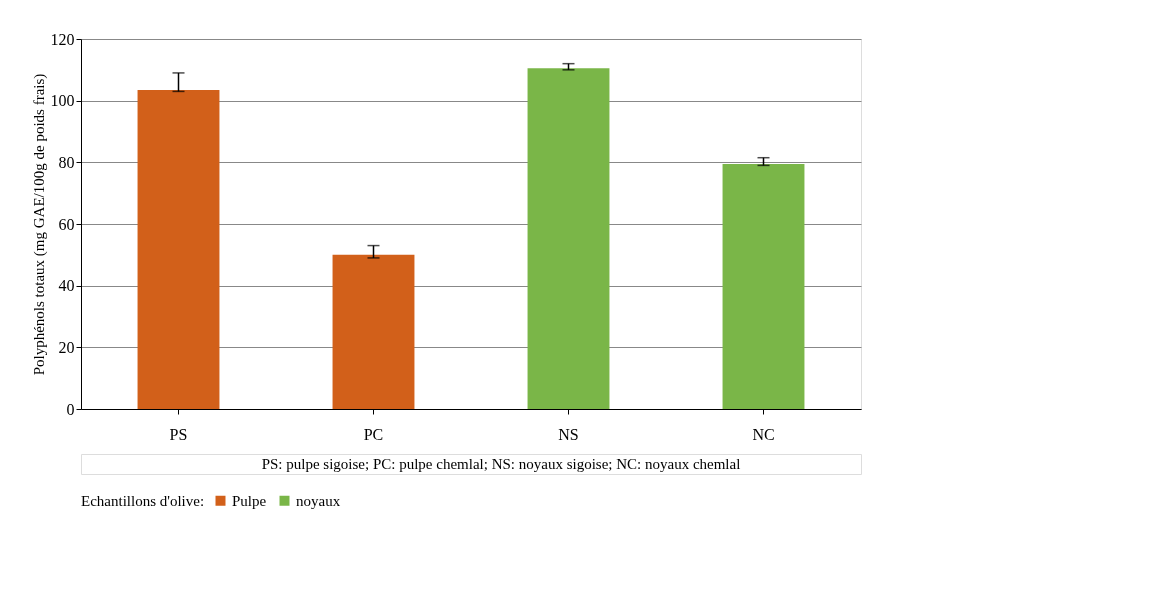 The height and width of the screenshot is (597, 1154). I want to click on x-tick-label: PC, so click(373, 434).